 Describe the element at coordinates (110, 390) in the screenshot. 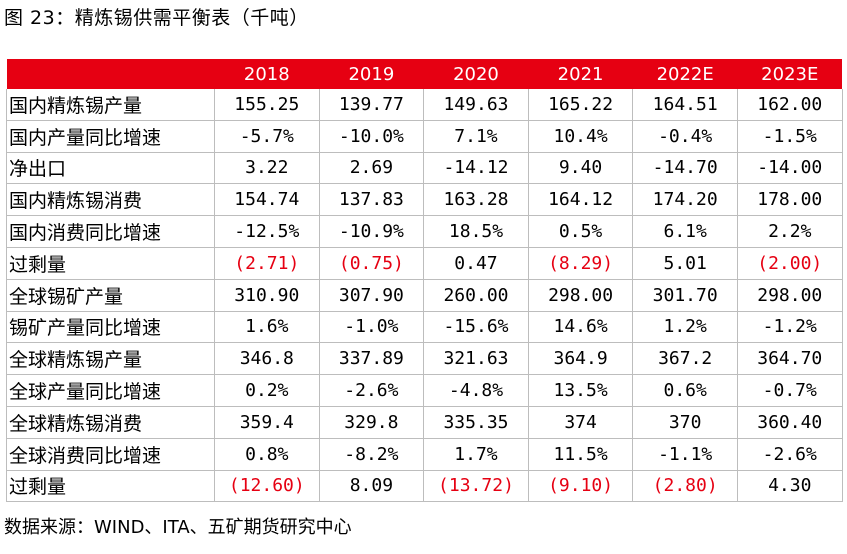

I see `row-label: 全球产量同比增速` at that location.